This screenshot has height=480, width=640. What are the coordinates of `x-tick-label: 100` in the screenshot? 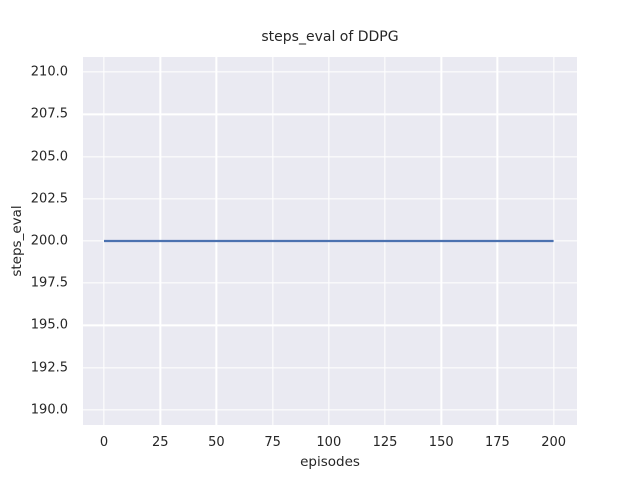 It's located at (329, 442).